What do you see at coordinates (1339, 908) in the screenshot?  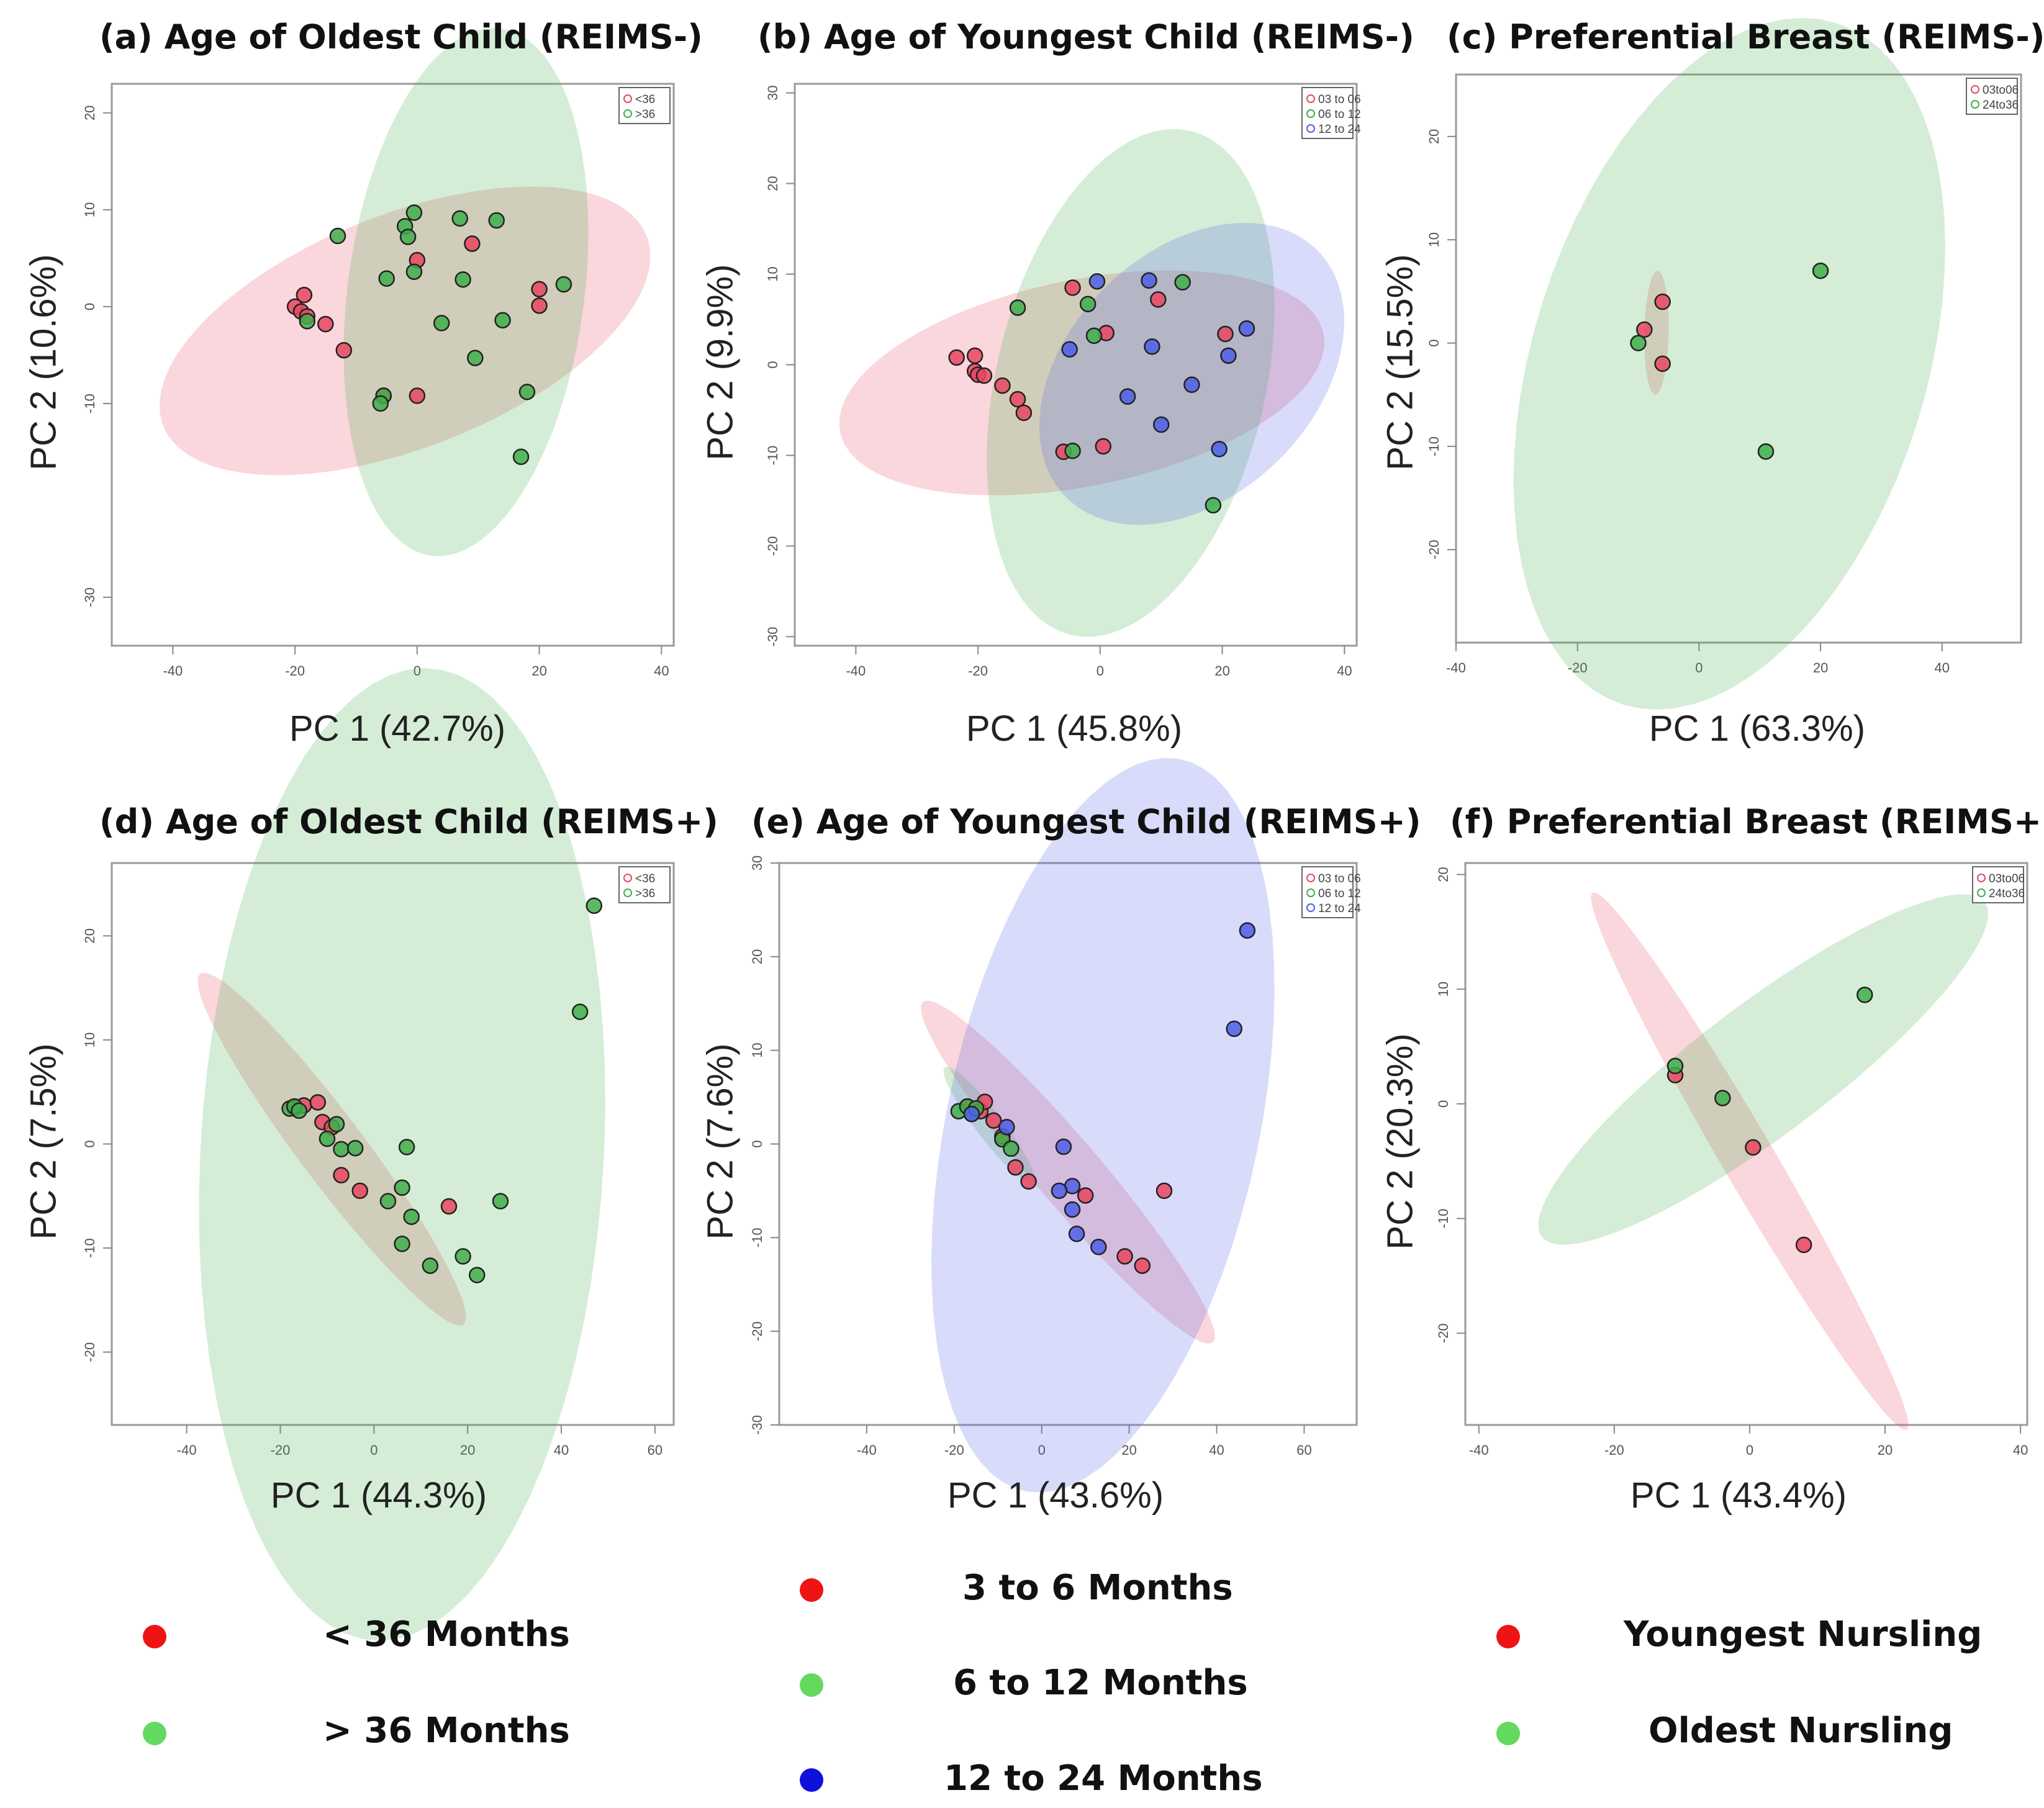 I see `chart-e-legend-label: 12 to 24` at bounding box center [1339, 908].